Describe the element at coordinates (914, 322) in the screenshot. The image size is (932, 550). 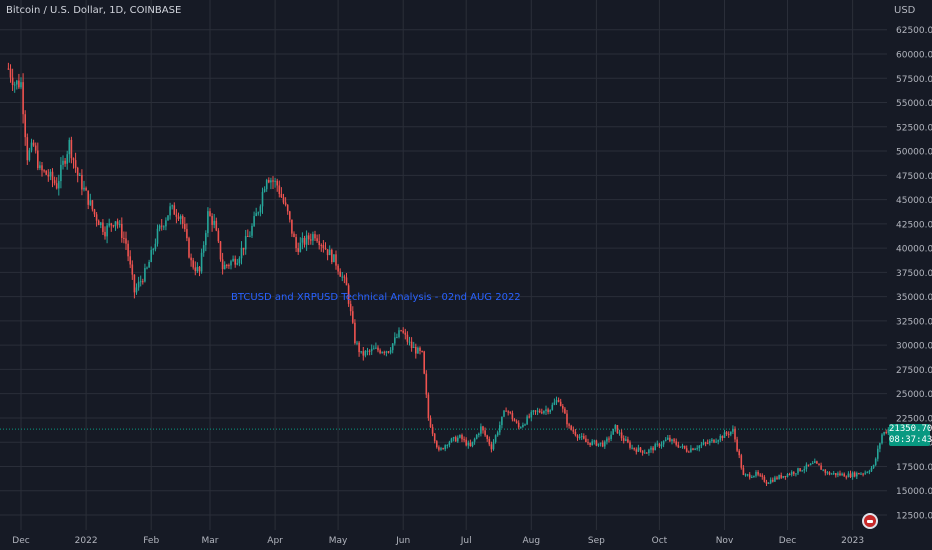
I see `y-tick-label: 32500.00` at that location.